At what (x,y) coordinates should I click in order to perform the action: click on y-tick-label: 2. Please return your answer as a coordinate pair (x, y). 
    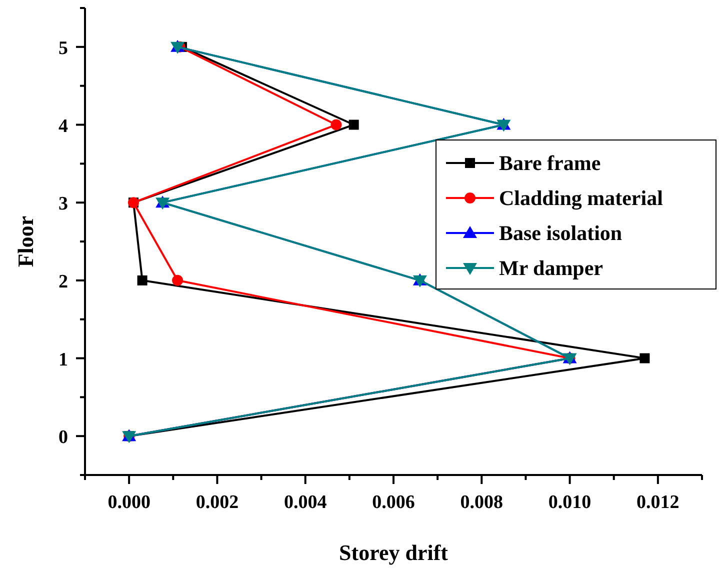
    Looking at the image, I should click on (63, 281).